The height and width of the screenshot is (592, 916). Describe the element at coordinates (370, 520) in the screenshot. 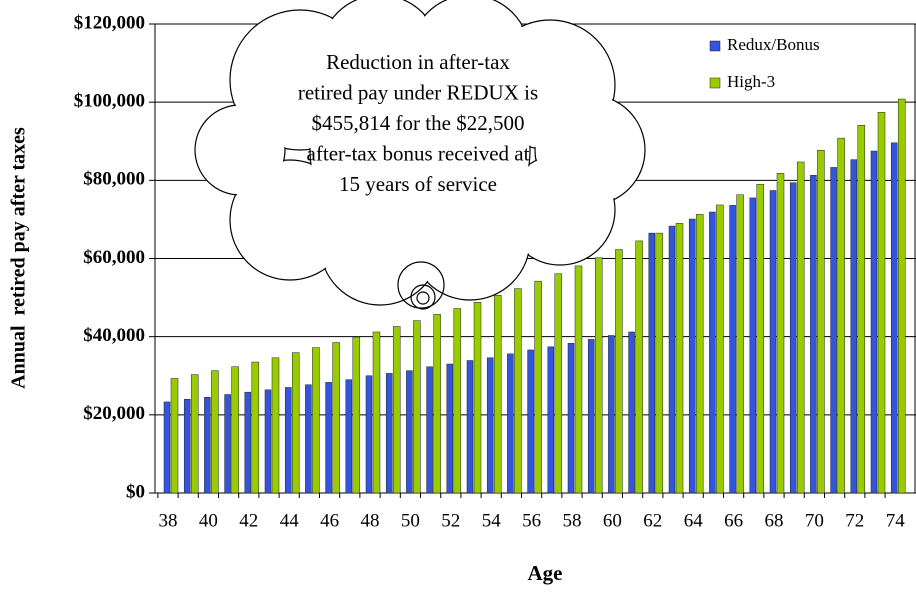

I see `x-tick-label: 48` at that location.